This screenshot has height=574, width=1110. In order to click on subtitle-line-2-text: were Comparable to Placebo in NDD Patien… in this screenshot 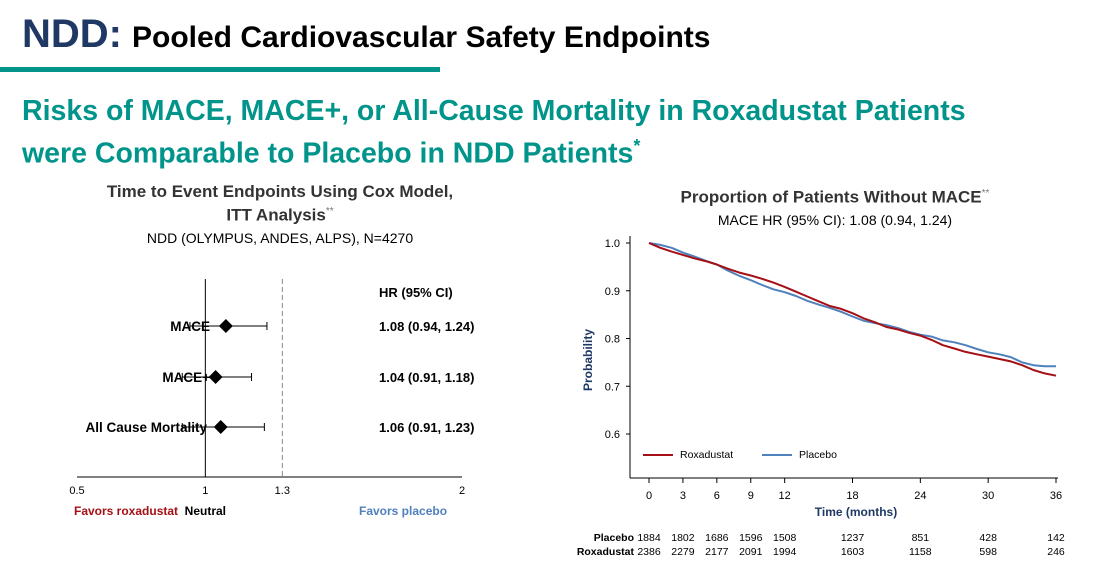, I will do `click(328, 153)`.